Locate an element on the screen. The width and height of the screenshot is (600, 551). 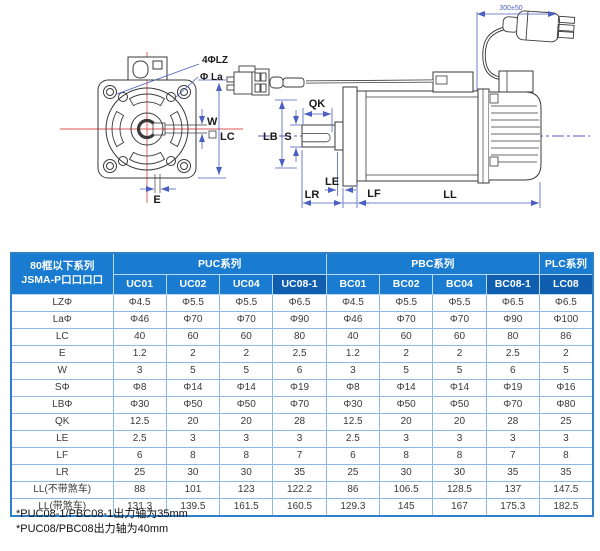
table-row: LC 40 60 60 80 40 60 60 80 86 is located at coordinates (302, 337).